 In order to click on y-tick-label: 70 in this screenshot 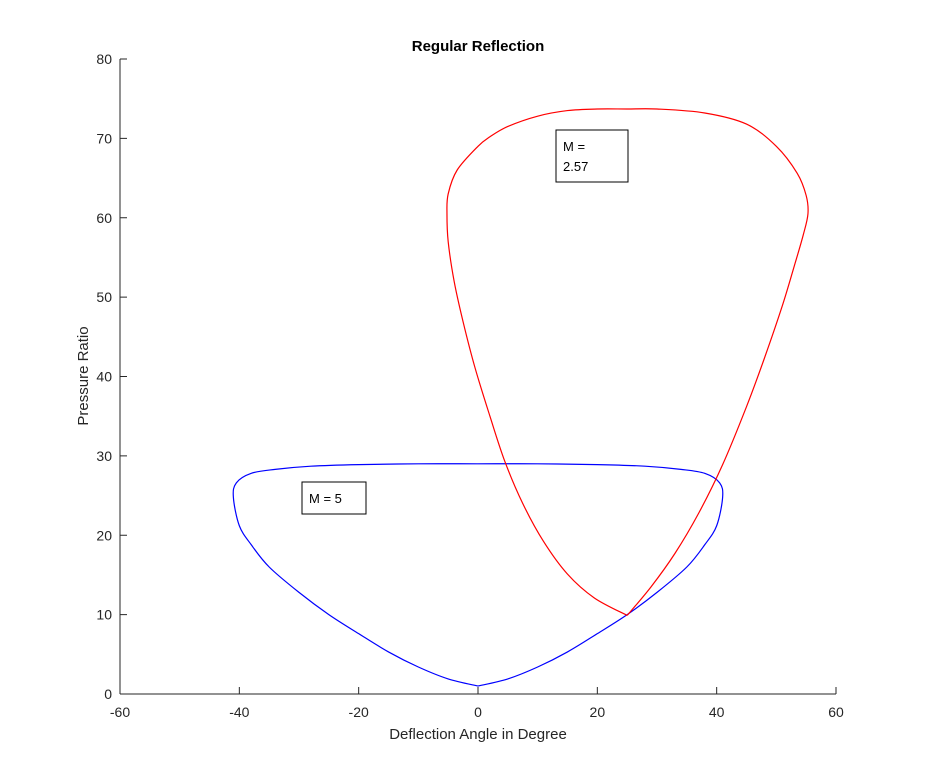, I will do `click(104, 138)`.